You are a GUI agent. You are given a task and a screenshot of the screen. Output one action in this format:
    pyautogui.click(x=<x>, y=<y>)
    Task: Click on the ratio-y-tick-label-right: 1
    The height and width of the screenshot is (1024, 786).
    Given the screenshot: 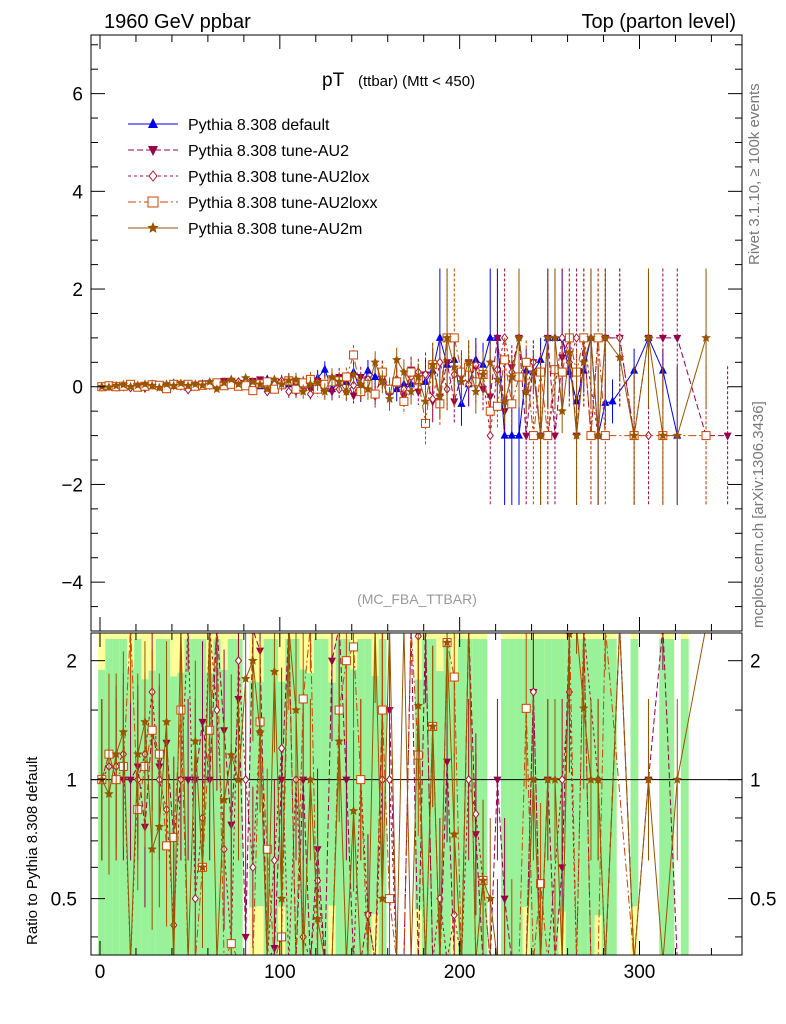 What is the action you would take?
    pyautogui.click(x=755, y=781)
    